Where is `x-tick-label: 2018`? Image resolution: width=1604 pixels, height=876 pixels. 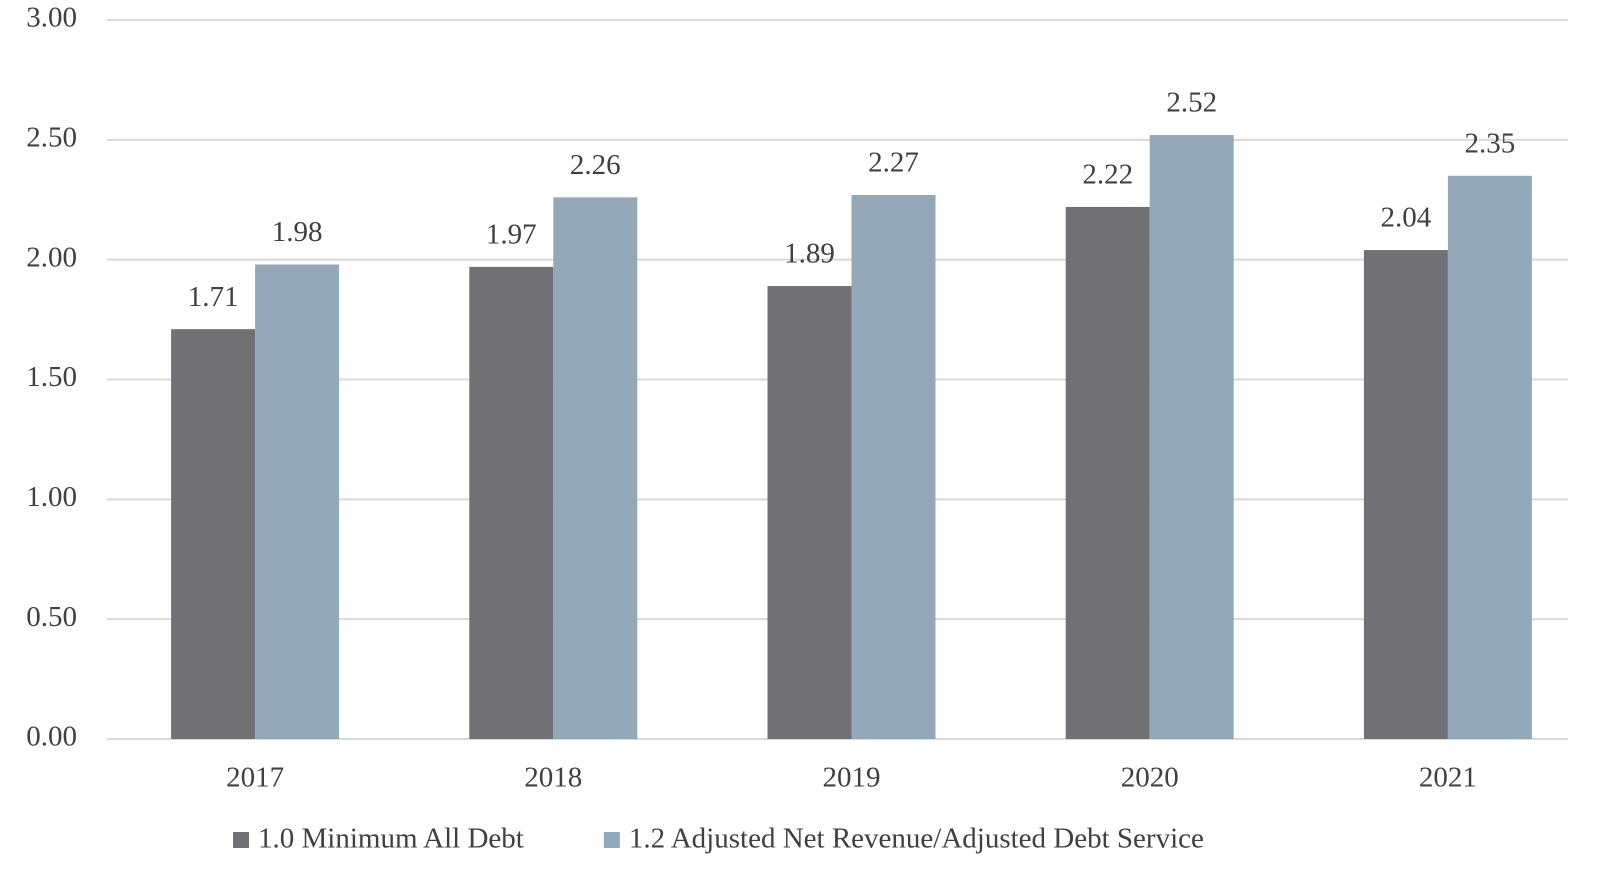
x-tick-label: 2018 is located at coordinates (553, 778).